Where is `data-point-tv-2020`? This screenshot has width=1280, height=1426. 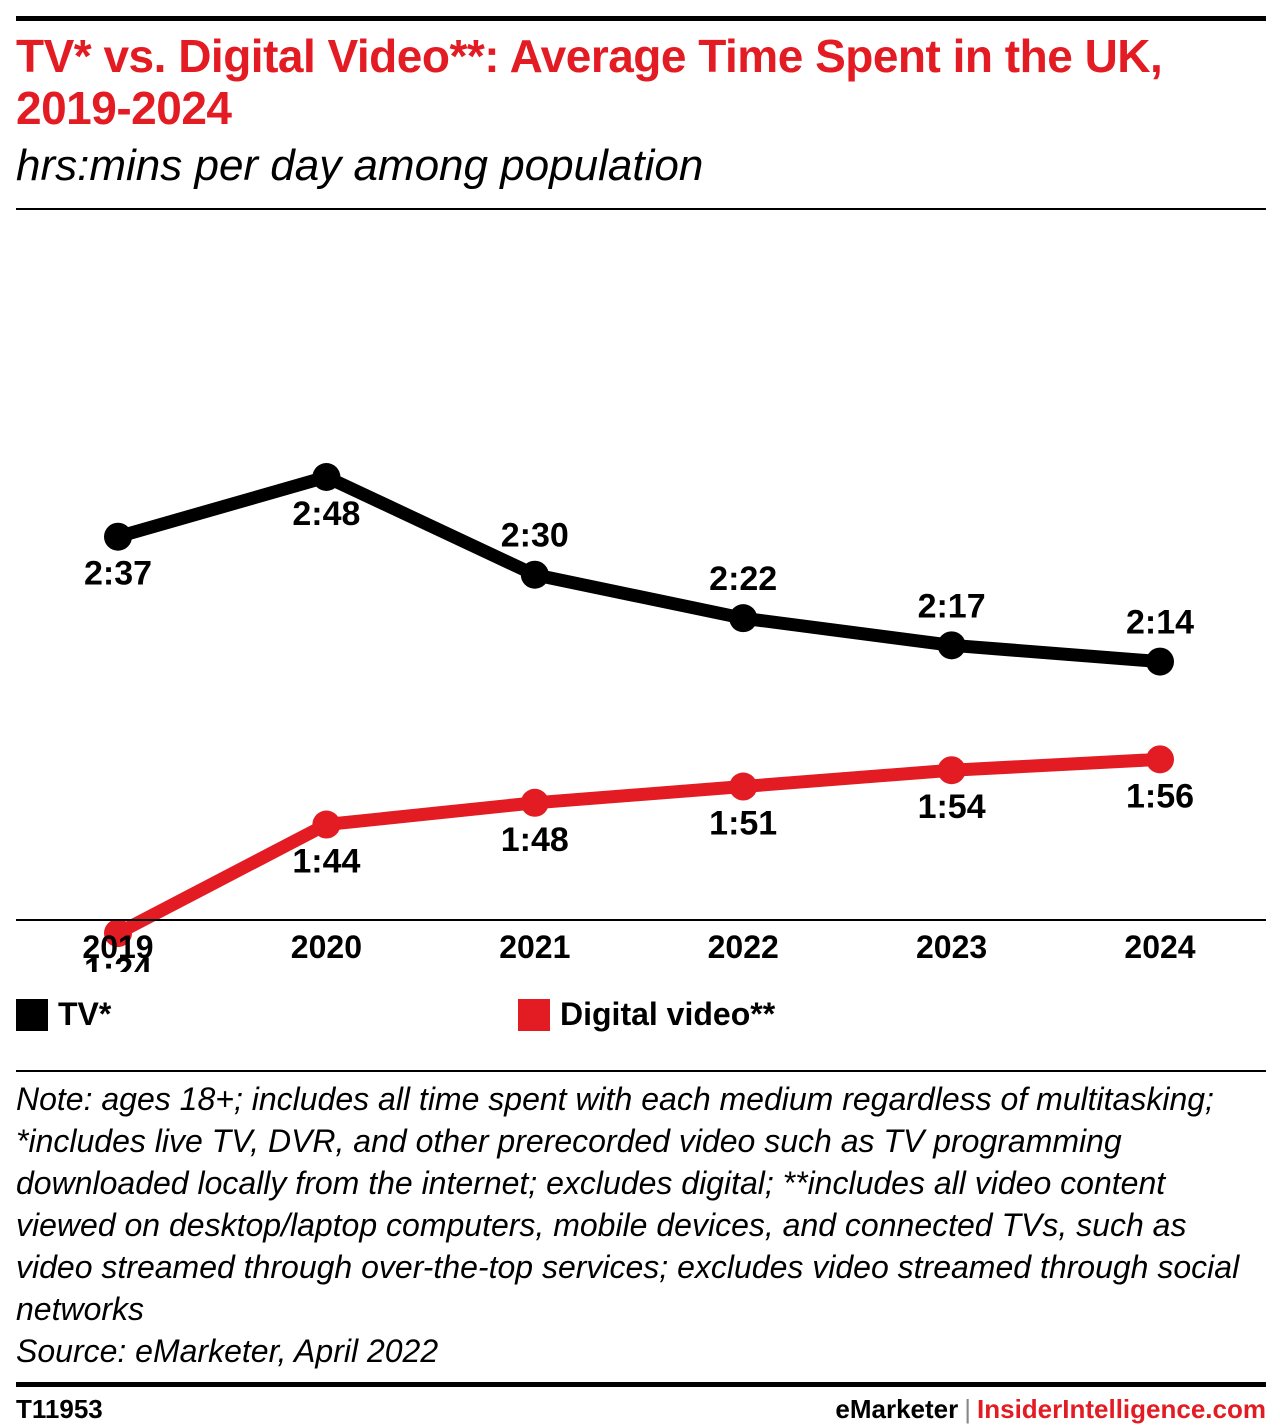 data-point-tv-2020 is located at coordinates (326, 477).